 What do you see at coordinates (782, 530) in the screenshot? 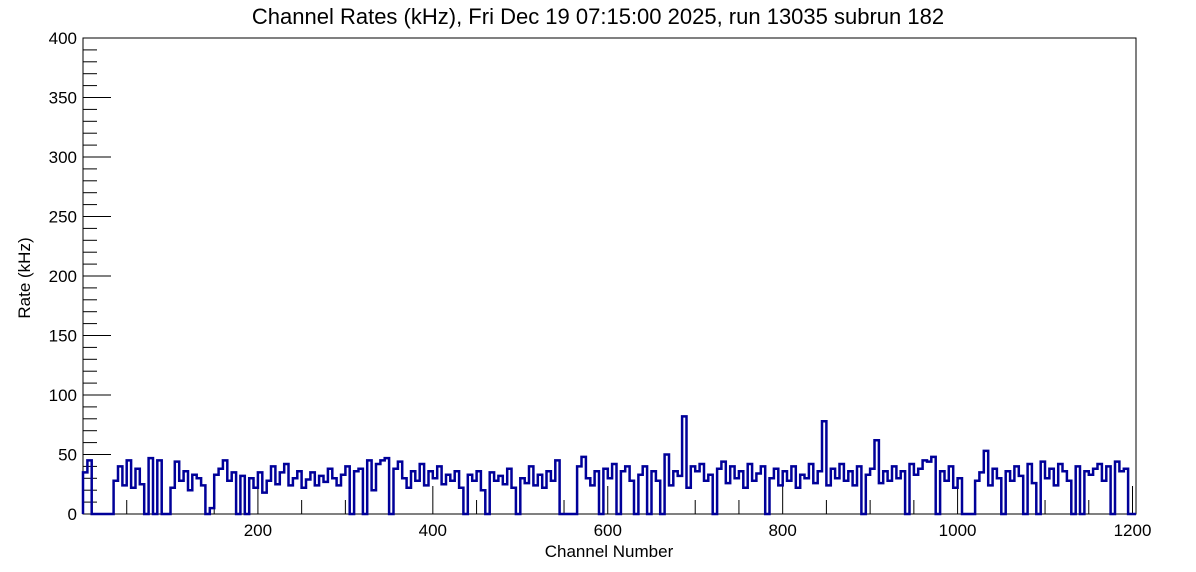
I see `x-tick-label: 800` at bounding box center [782, 530].